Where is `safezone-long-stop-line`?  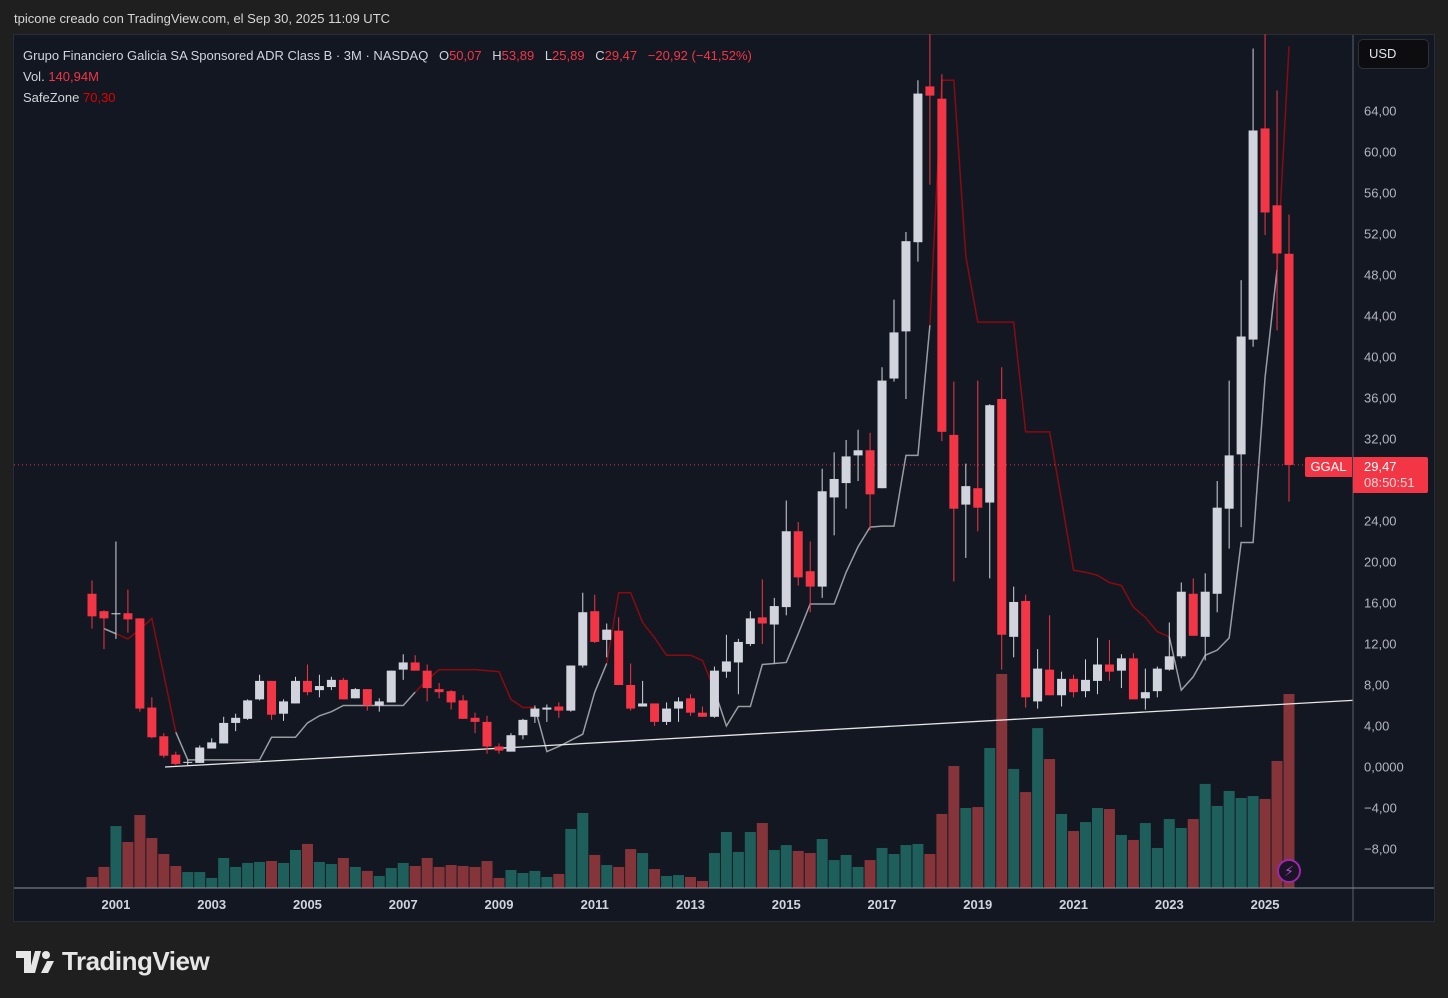 safezone-long-stop-line is located at coordinates (1223, 480).